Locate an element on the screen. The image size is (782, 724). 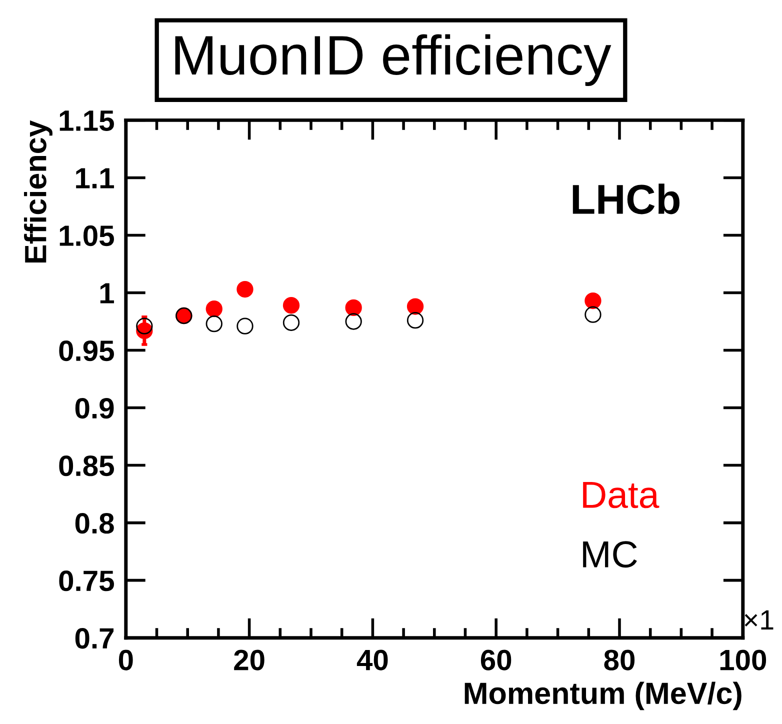
x-tick-label: 0 is located at coordinates (125, 660).